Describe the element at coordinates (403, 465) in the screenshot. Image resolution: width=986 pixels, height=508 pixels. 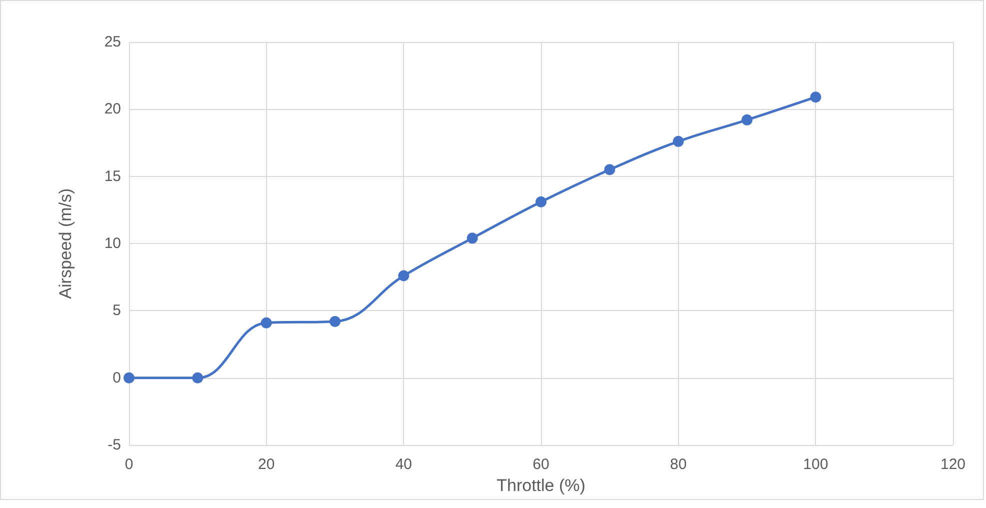
I see `x-tick-label: 40` at that location.